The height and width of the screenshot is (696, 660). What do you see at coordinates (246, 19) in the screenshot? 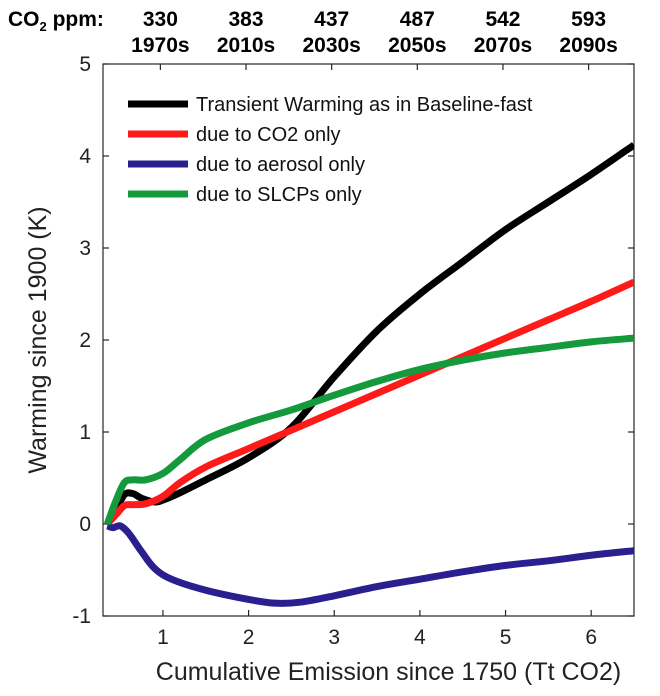
I see `top-ppm-label: 383` at bounding box center [246, 19].